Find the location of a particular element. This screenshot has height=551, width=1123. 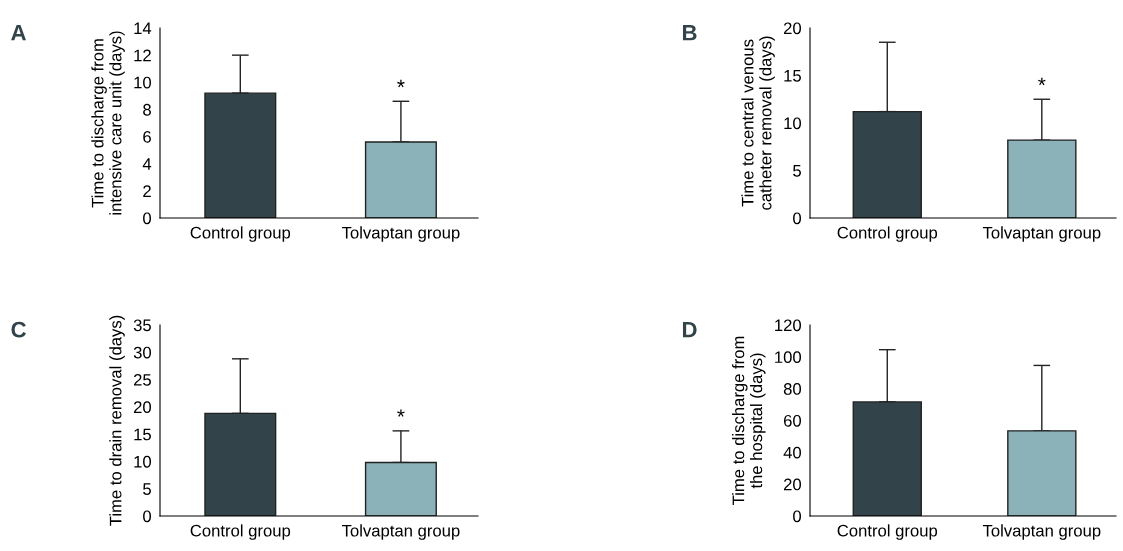

chart-title: B is located at coordinates (689, 33).